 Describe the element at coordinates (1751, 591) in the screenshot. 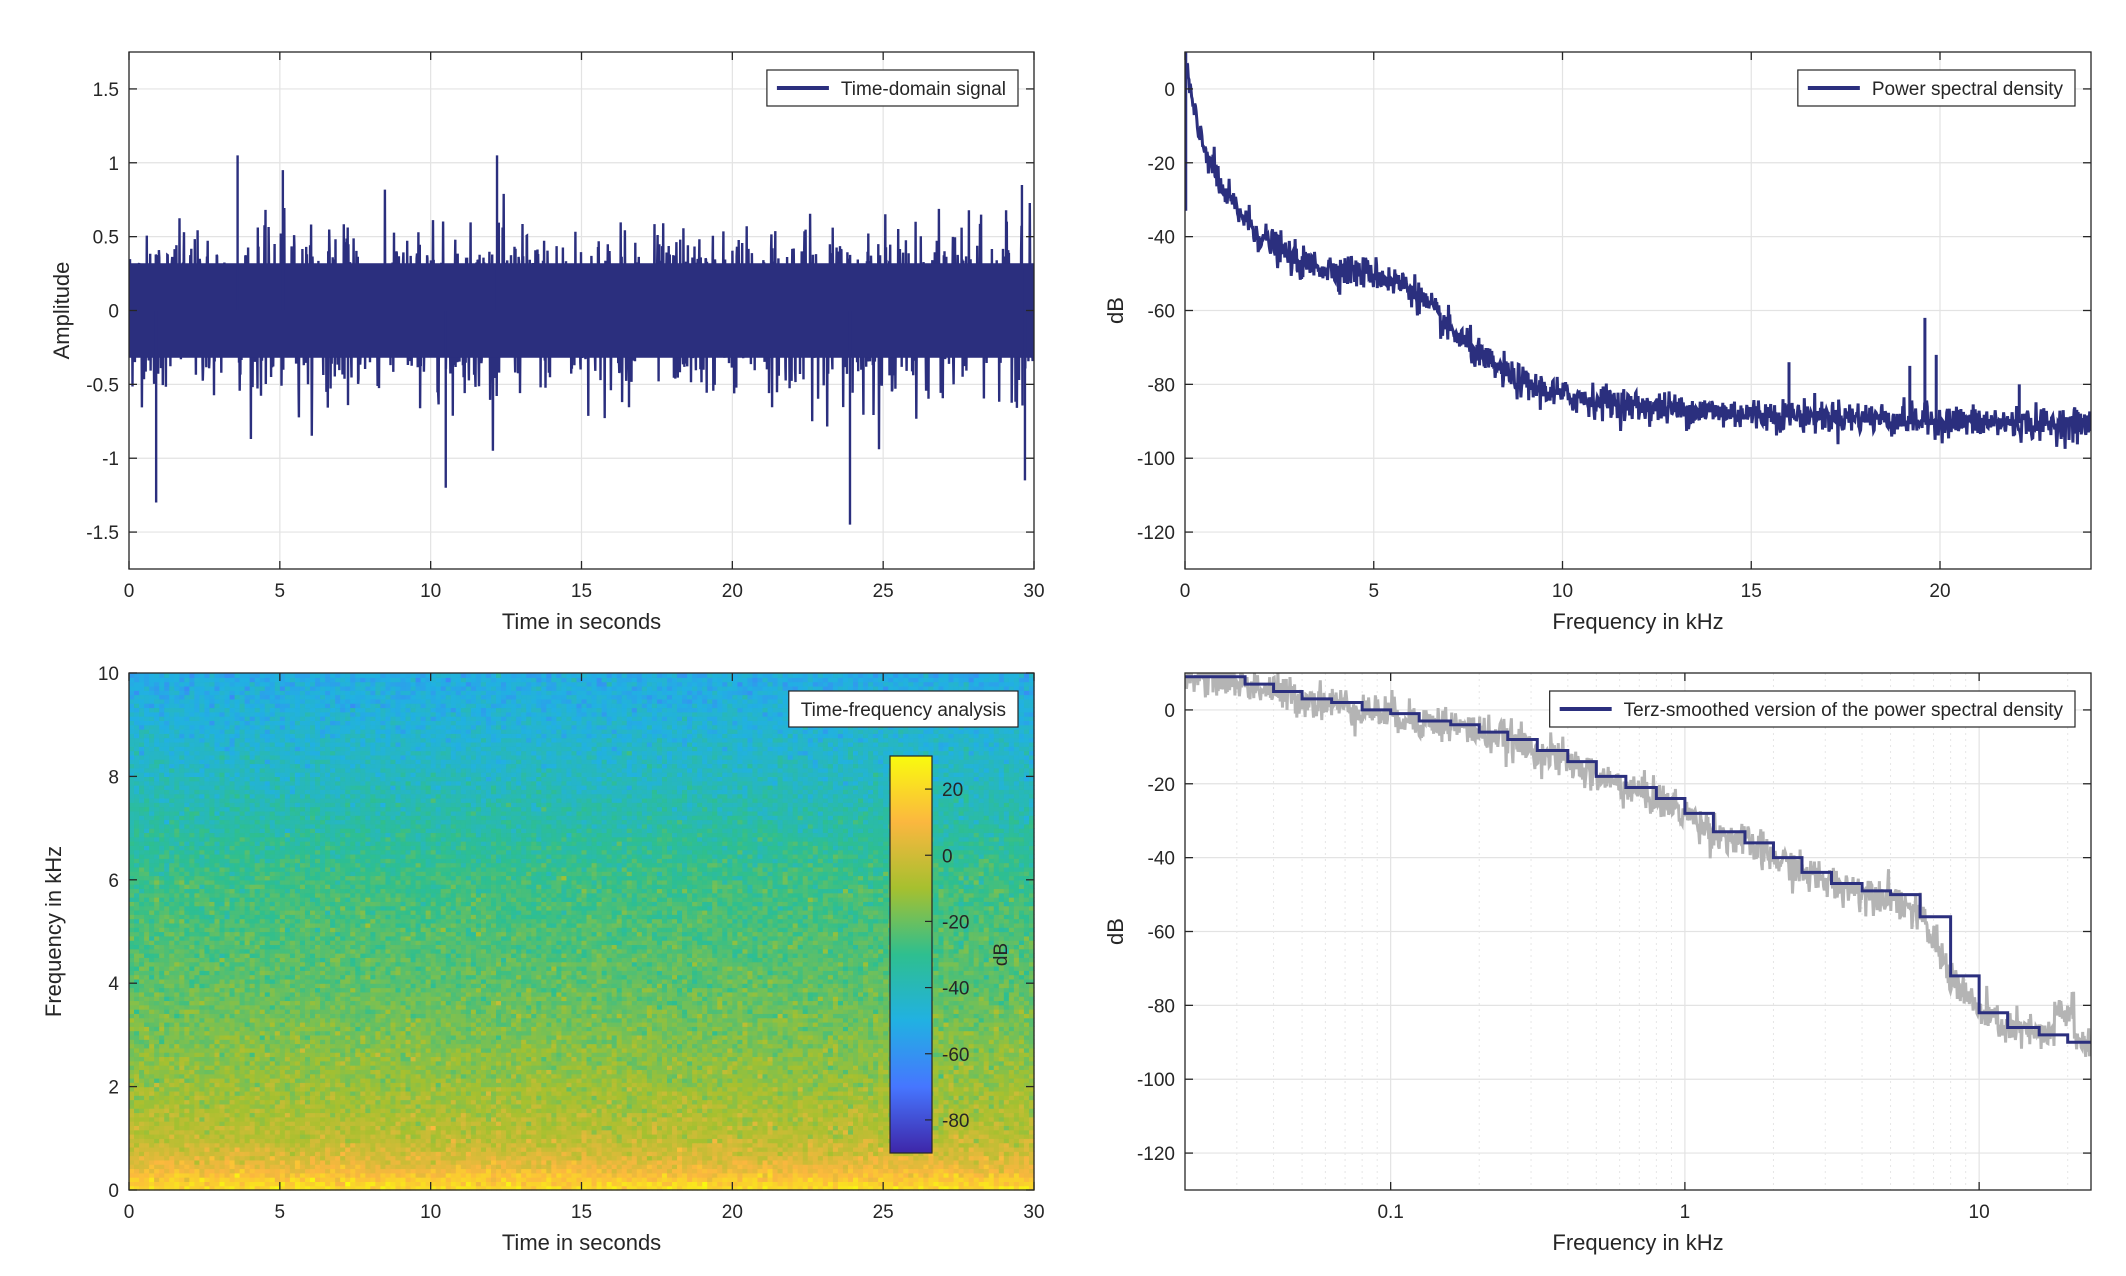

I see `x-tick-label: 15` at that location.